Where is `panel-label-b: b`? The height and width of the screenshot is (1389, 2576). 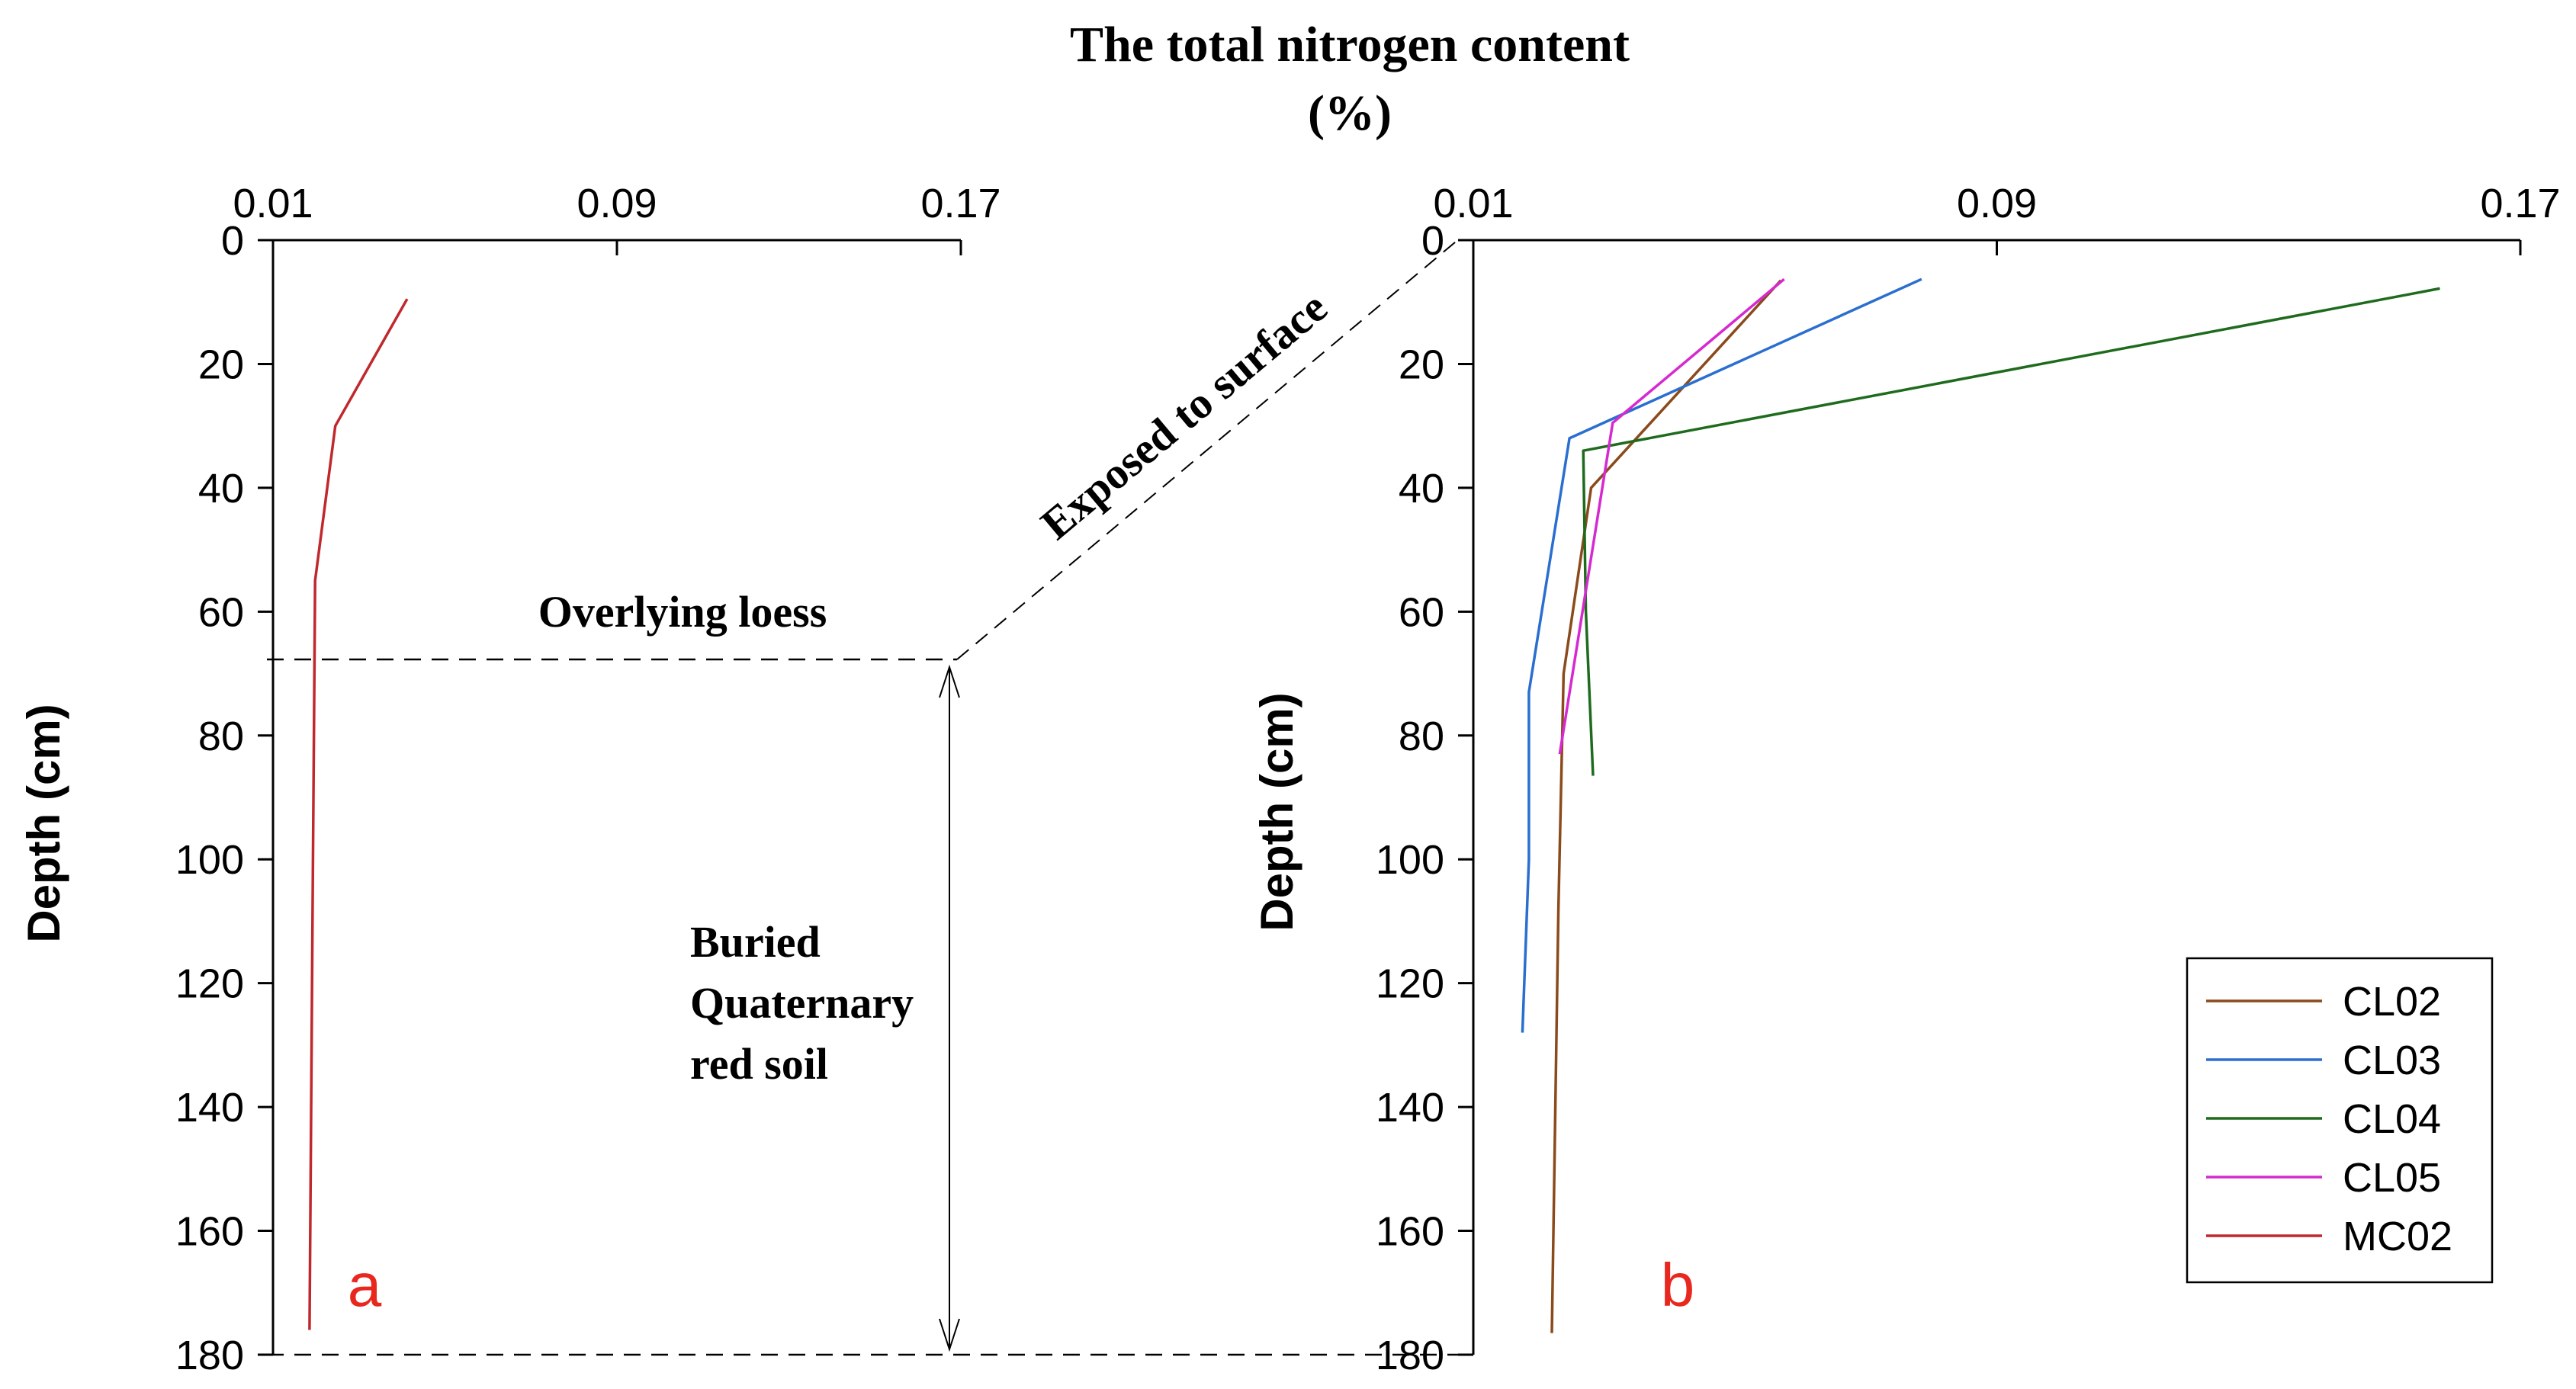
panel-label-b: b is located at coordinates (1678, 1285).